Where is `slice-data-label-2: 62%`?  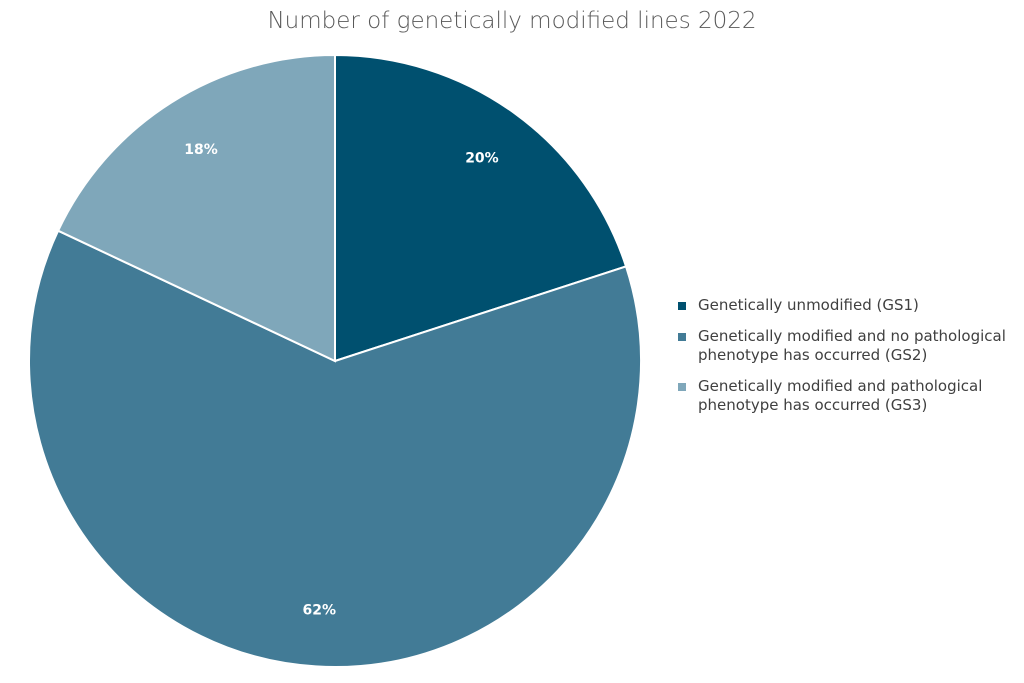
slice-data-label-2: 62% is located at coordinates (320, 611).